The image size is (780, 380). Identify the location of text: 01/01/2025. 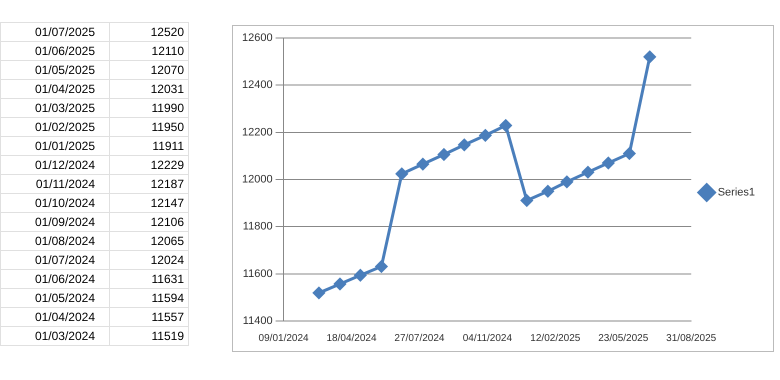
(55, 146).